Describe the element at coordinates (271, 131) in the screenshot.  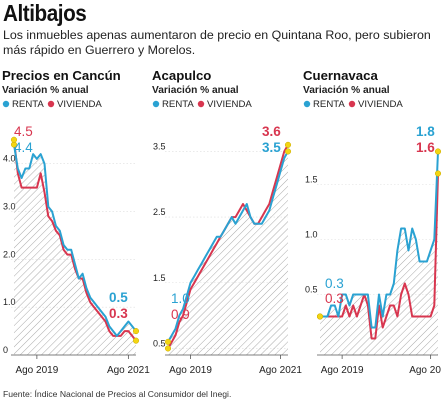
I see `end-label-vivienda: 3.6` at that location.